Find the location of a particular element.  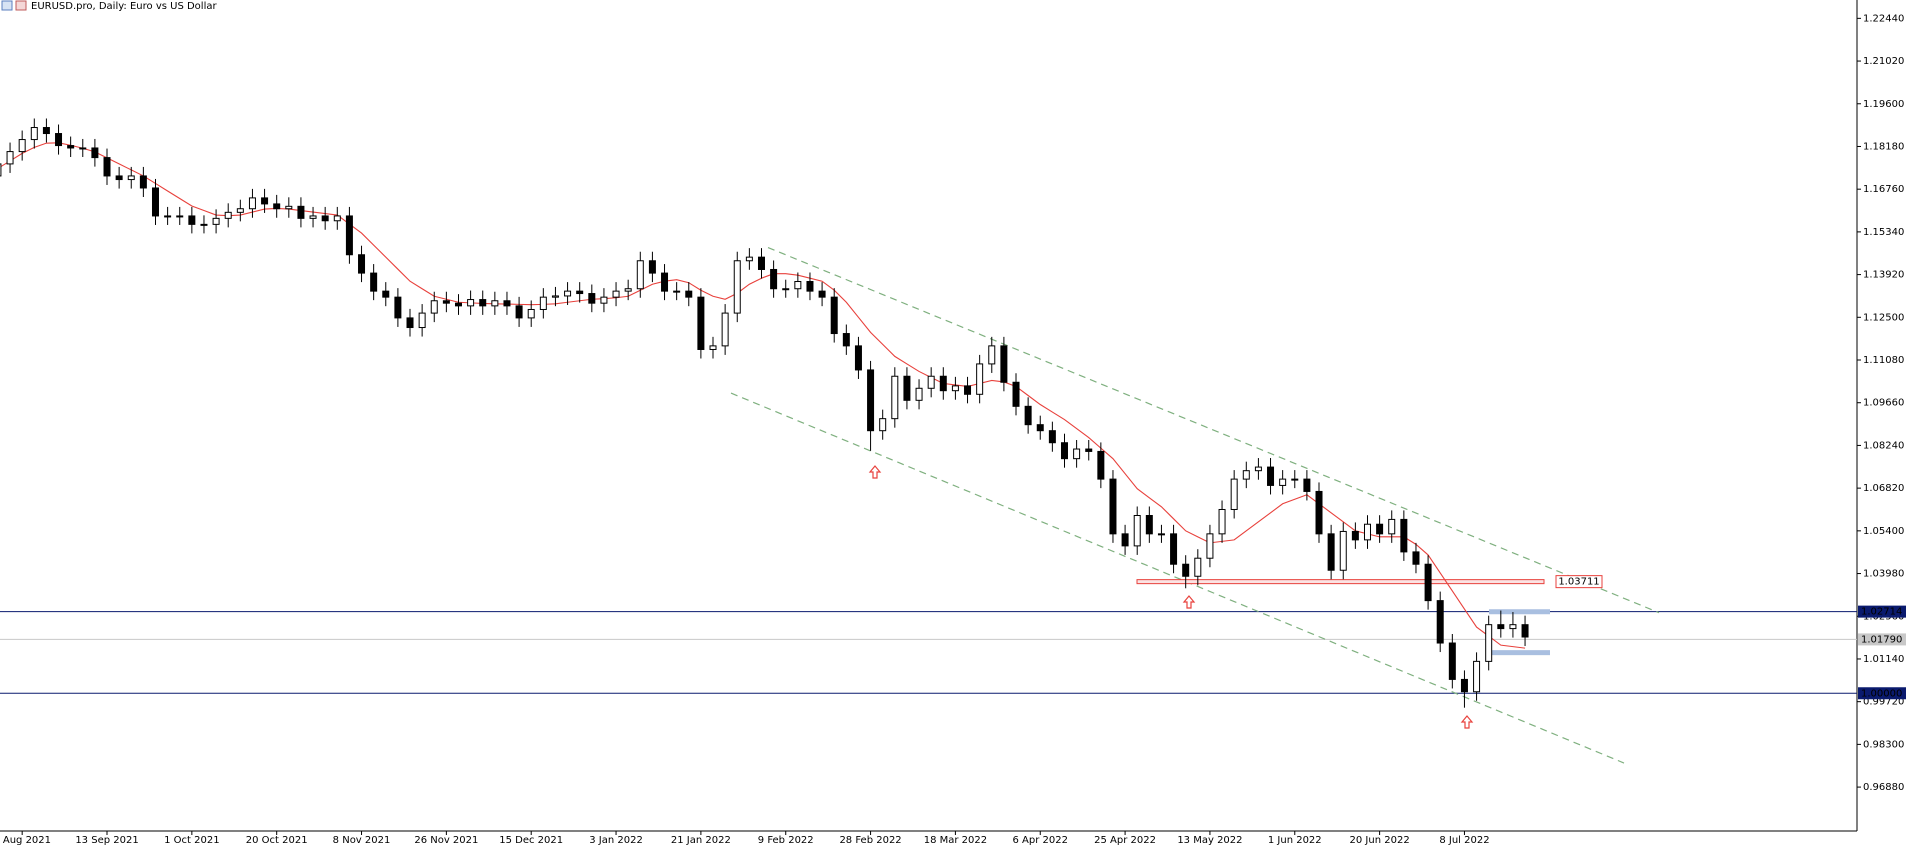

y-tick-label: 1.11080 is located at coordinates (1883, 360).